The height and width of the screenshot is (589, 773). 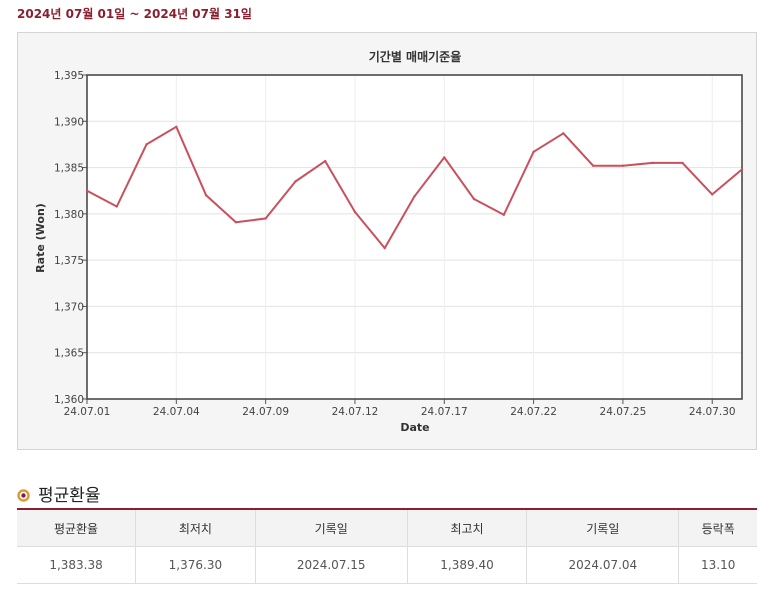 What do you see at coordinates (69, 122) in the screenshot?
I see `y-tick-label: 1,390` at bounding box center [69, 122].